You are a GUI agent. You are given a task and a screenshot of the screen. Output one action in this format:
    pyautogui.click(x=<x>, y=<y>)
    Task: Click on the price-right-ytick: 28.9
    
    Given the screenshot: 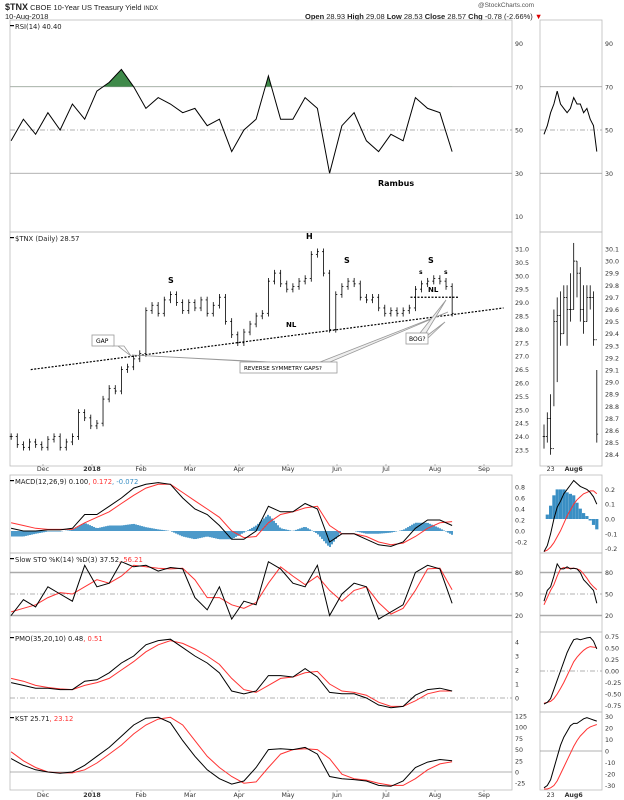 What is the action you would take?
    pyautogui.click(x=612, y=395)
    